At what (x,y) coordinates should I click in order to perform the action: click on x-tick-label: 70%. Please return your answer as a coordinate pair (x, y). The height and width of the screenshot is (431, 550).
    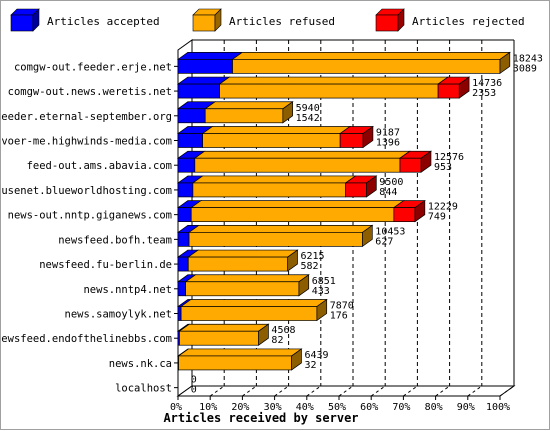
    Looking at the image, I should click on (401, 407).